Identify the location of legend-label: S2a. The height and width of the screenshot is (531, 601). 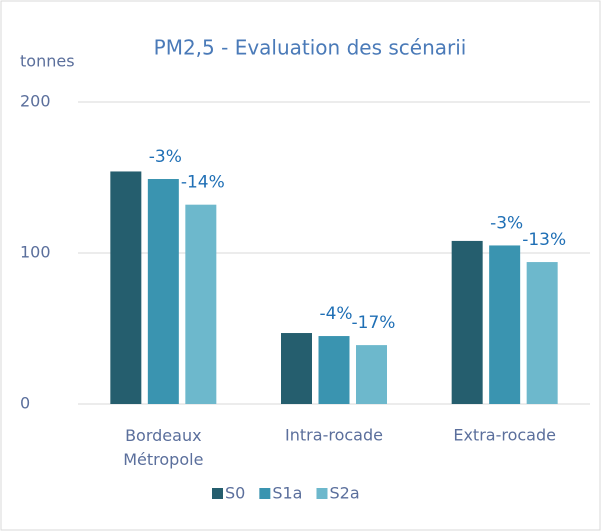
(344, 493).